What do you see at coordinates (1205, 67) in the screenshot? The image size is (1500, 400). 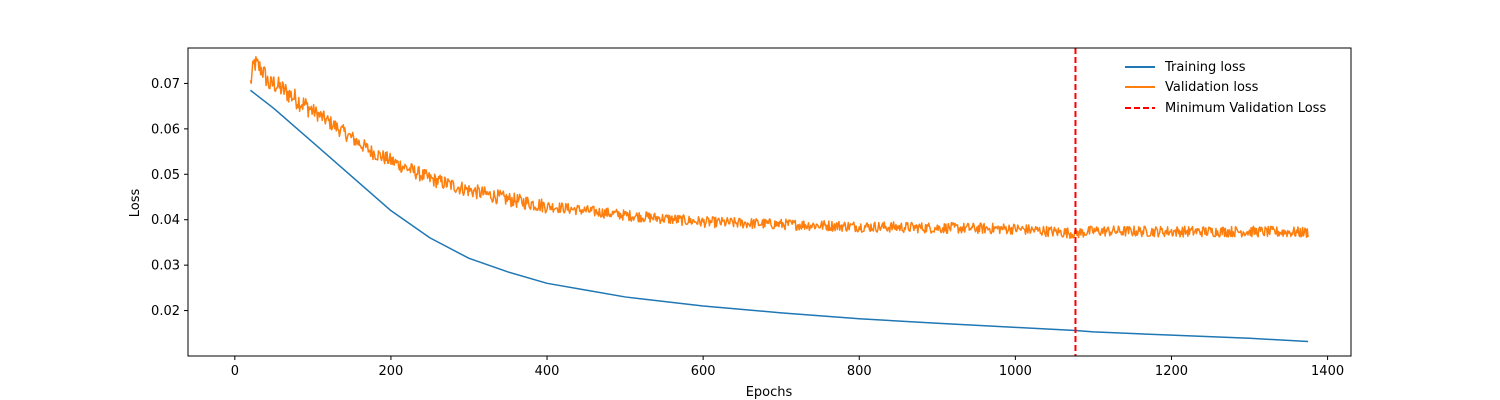 I see `legend-label-training-loss: Training loss` at bounding box center [1205, 67].